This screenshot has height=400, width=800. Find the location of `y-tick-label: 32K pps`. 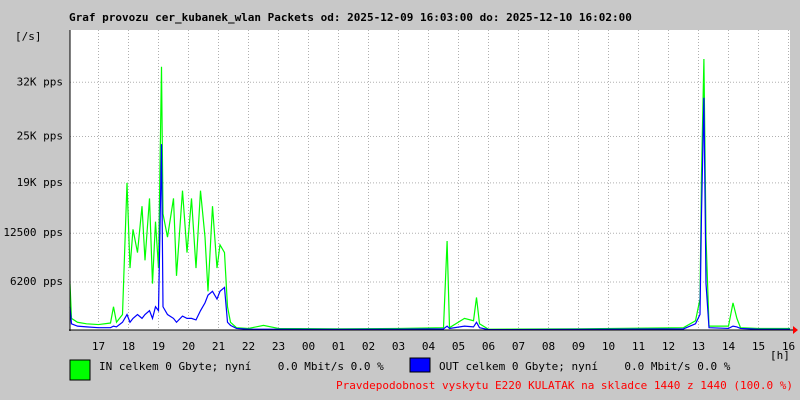

y-tick-label: 32K pps is located at coordinates (40, 81).